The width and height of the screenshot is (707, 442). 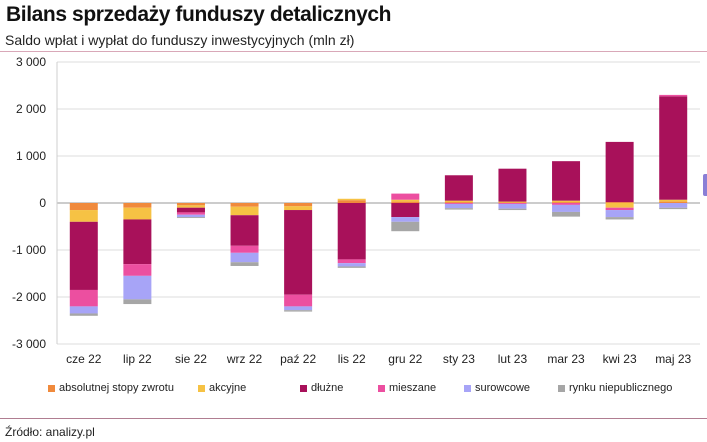 I want to click on legend-item: surowcowe, so click(x=497, y=388).